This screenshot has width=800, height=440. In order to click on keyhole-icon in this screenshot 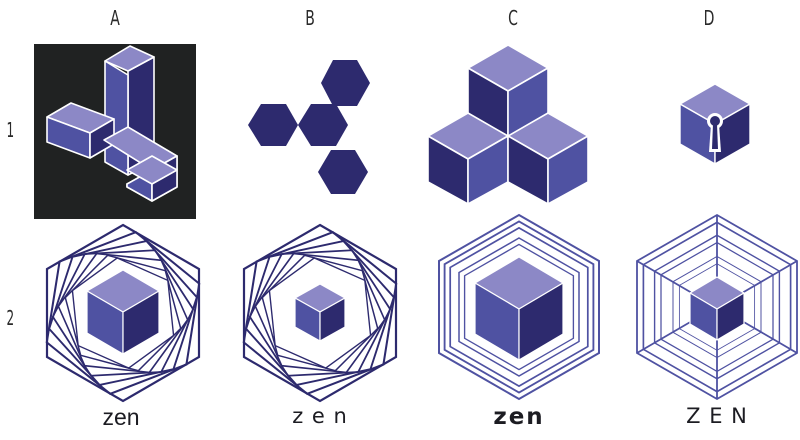, I will do `click(715, 132)`.